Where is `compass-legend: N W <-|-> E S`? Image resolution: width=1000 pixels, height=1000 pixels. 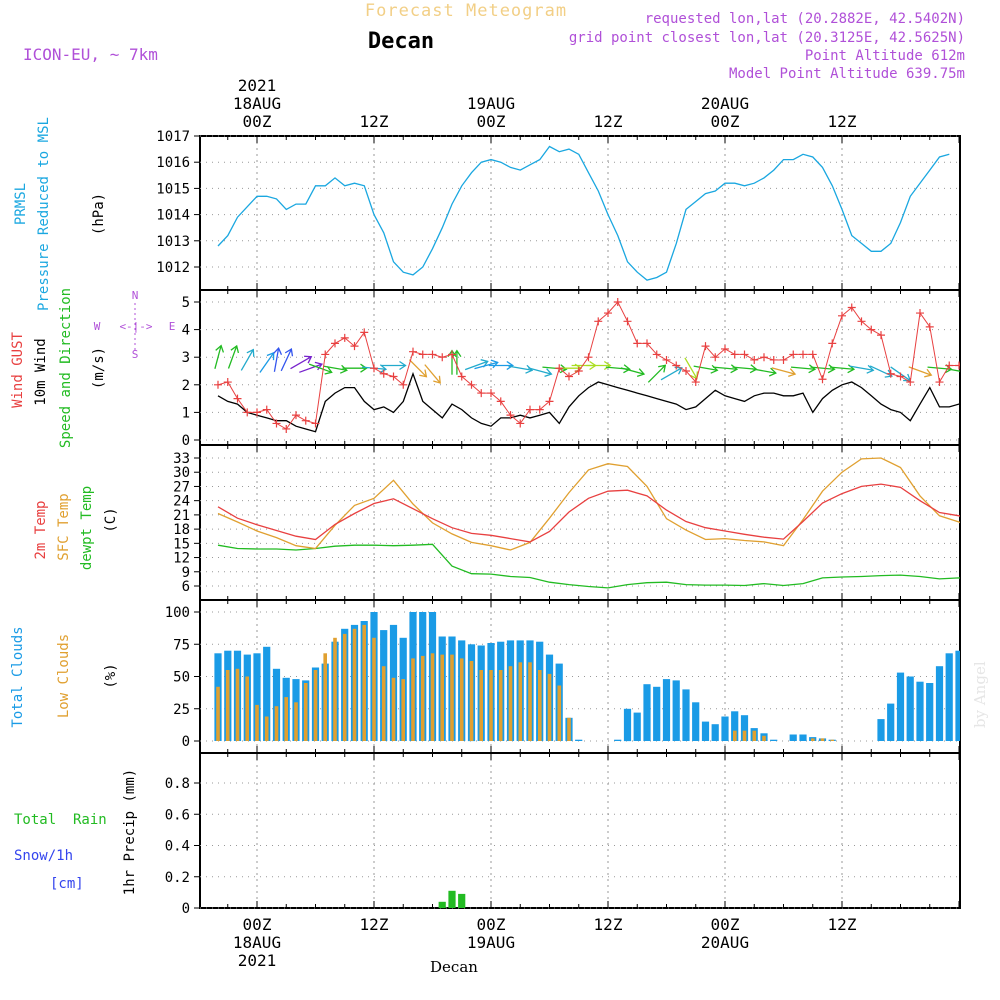
compass-legend: N W <-|-> E S is located at coordinates (135, 325).